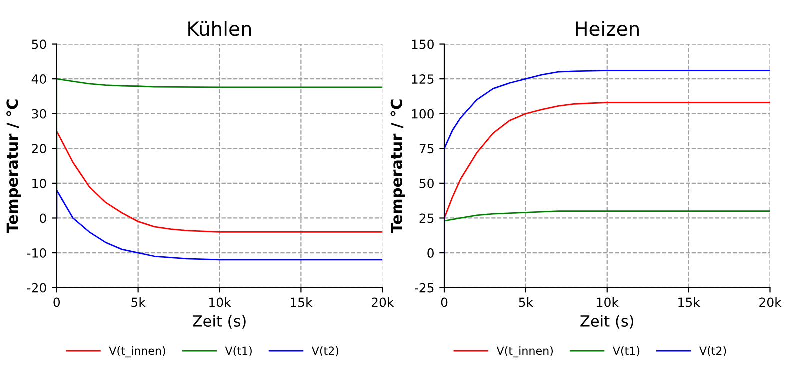  I want to click on y-tick-label: -10, so click(36, 253).